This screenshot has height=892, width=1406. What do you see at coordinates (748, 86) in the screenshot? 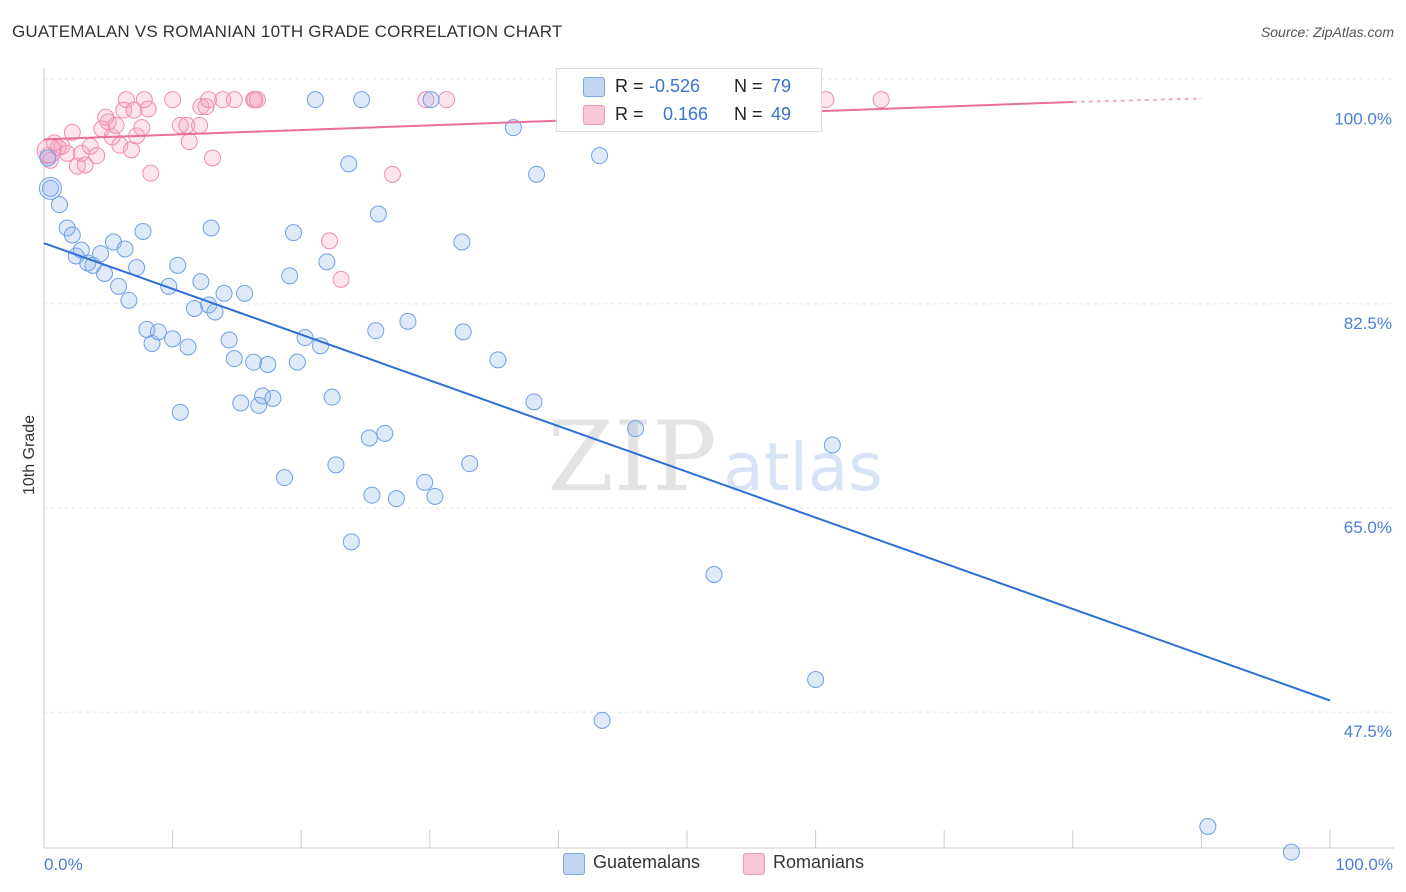
I see `n-label: N =` at bounding box center [748, 86].